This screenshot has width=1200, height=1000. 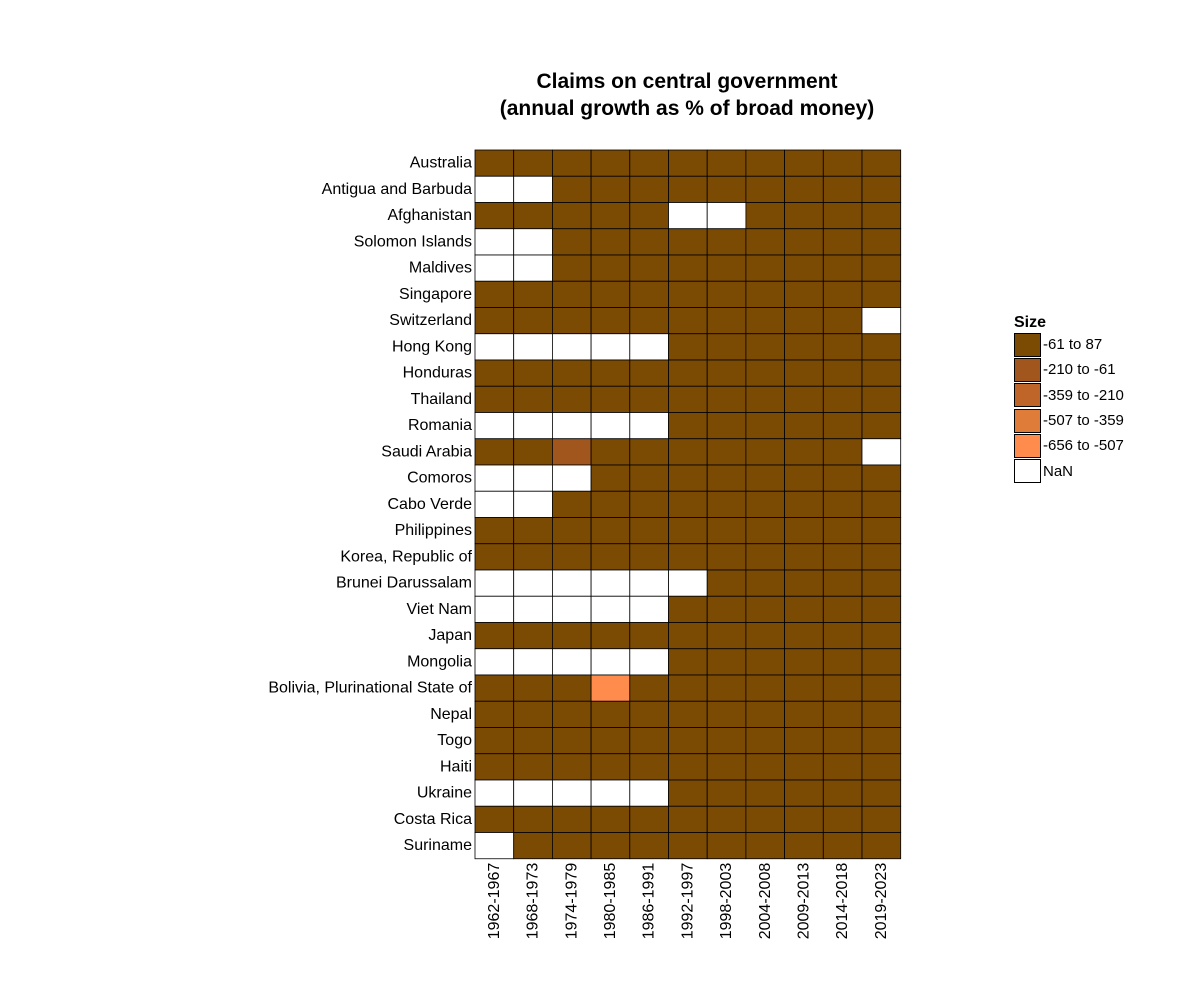 I want to click on legend-label: -656 to -507, so click(x=1083, y=446).